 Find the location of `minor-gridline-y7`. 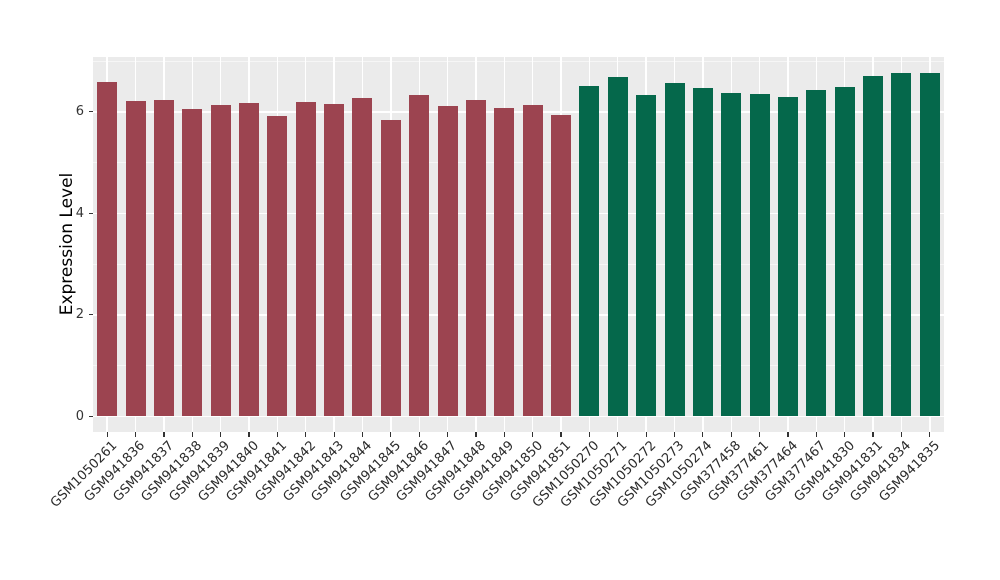

minor-gridline-y7 is located at coordinates (518, 61).